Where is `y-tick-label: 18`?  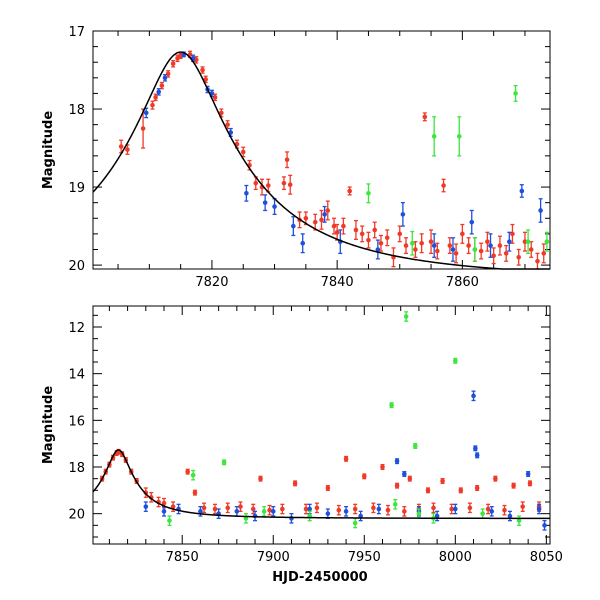 y-tick-label: 18 is located at coordinates (76, 110).